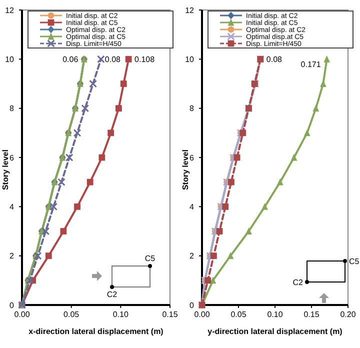 The width and height of the screenshot is (360, 348). I want to click on annotation: C5, so click(150, 258).